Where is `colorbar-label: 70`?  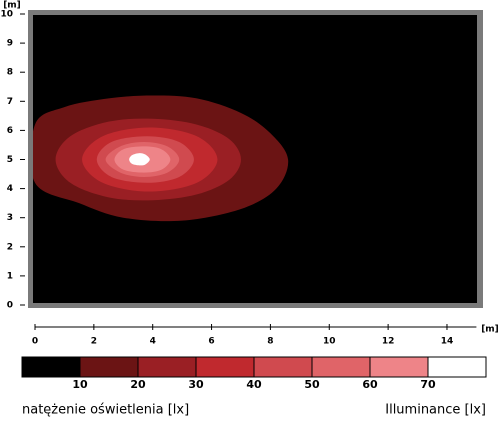 colorbar-label: 70 is located at coordinates (428, 384).